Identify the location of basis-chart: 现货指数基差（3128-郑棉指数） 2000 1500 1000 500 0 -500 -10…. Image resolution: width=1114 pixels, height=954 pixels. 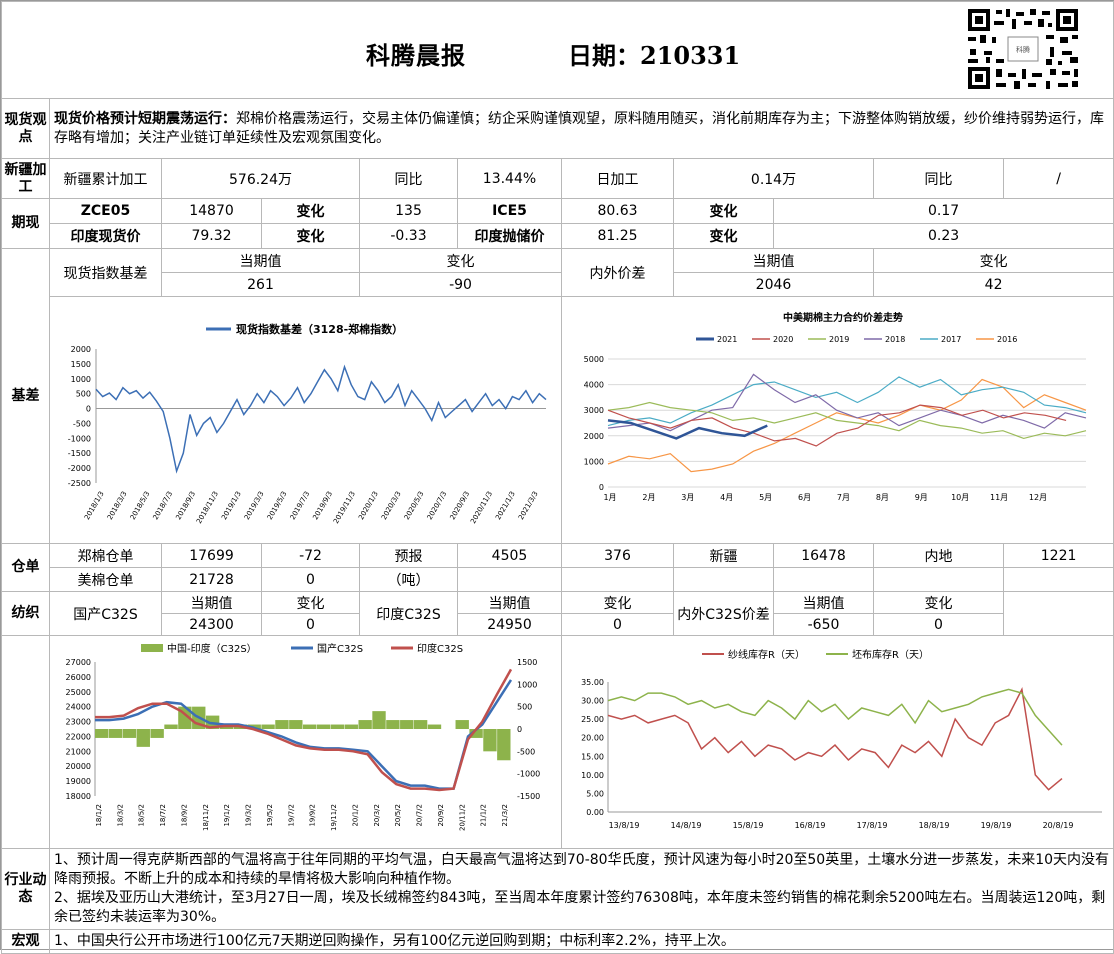
(306, 423).